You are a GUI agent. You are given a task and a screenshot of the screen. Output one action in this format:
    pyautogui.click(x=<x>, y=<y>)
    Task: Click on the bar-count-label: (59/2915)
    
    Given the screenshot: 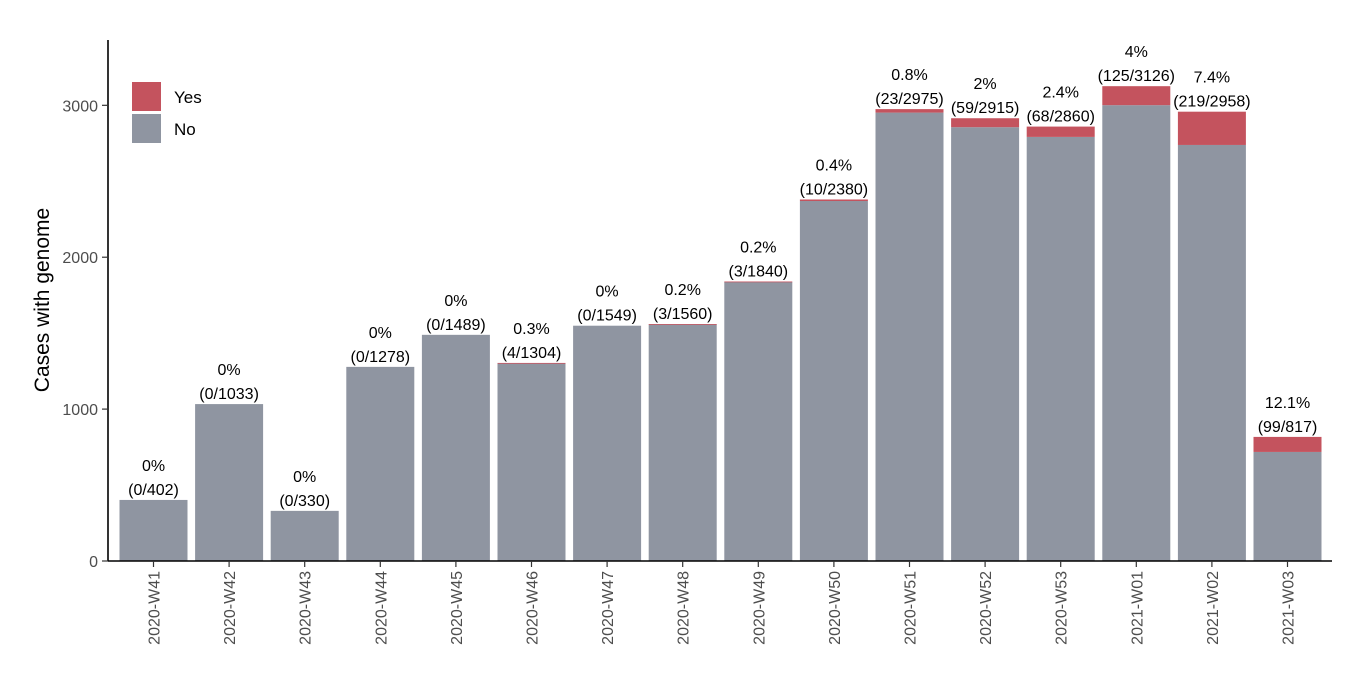 What is the action you would take?
    pyautogui.click(x=985, y=108)
    